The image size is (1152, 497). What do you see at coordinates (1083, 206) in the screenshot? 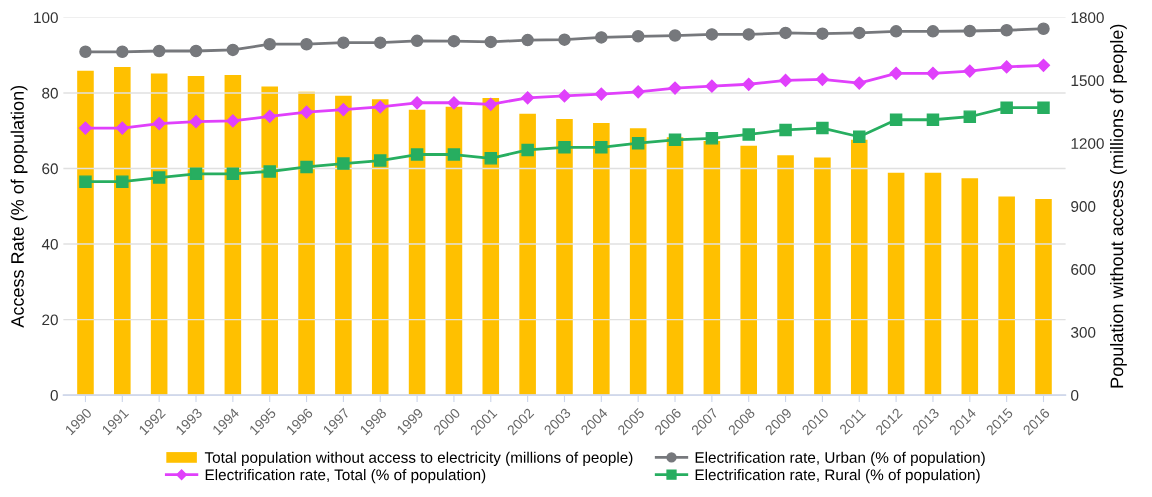
I see `y2-tick-label: 900` at bounding box center [1083, 206].